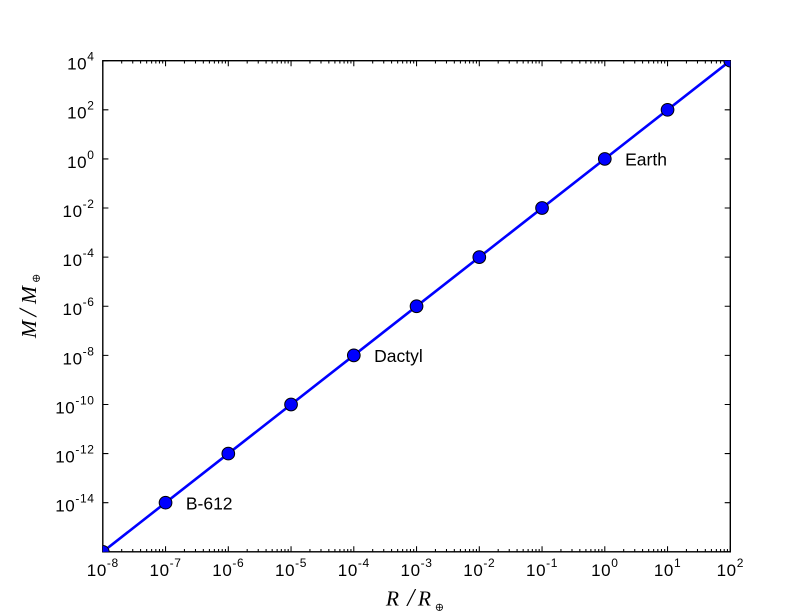 The width and height of the screenshot is (812, 612). I want to click on svg-text: Dactyl, so click(398, 356).